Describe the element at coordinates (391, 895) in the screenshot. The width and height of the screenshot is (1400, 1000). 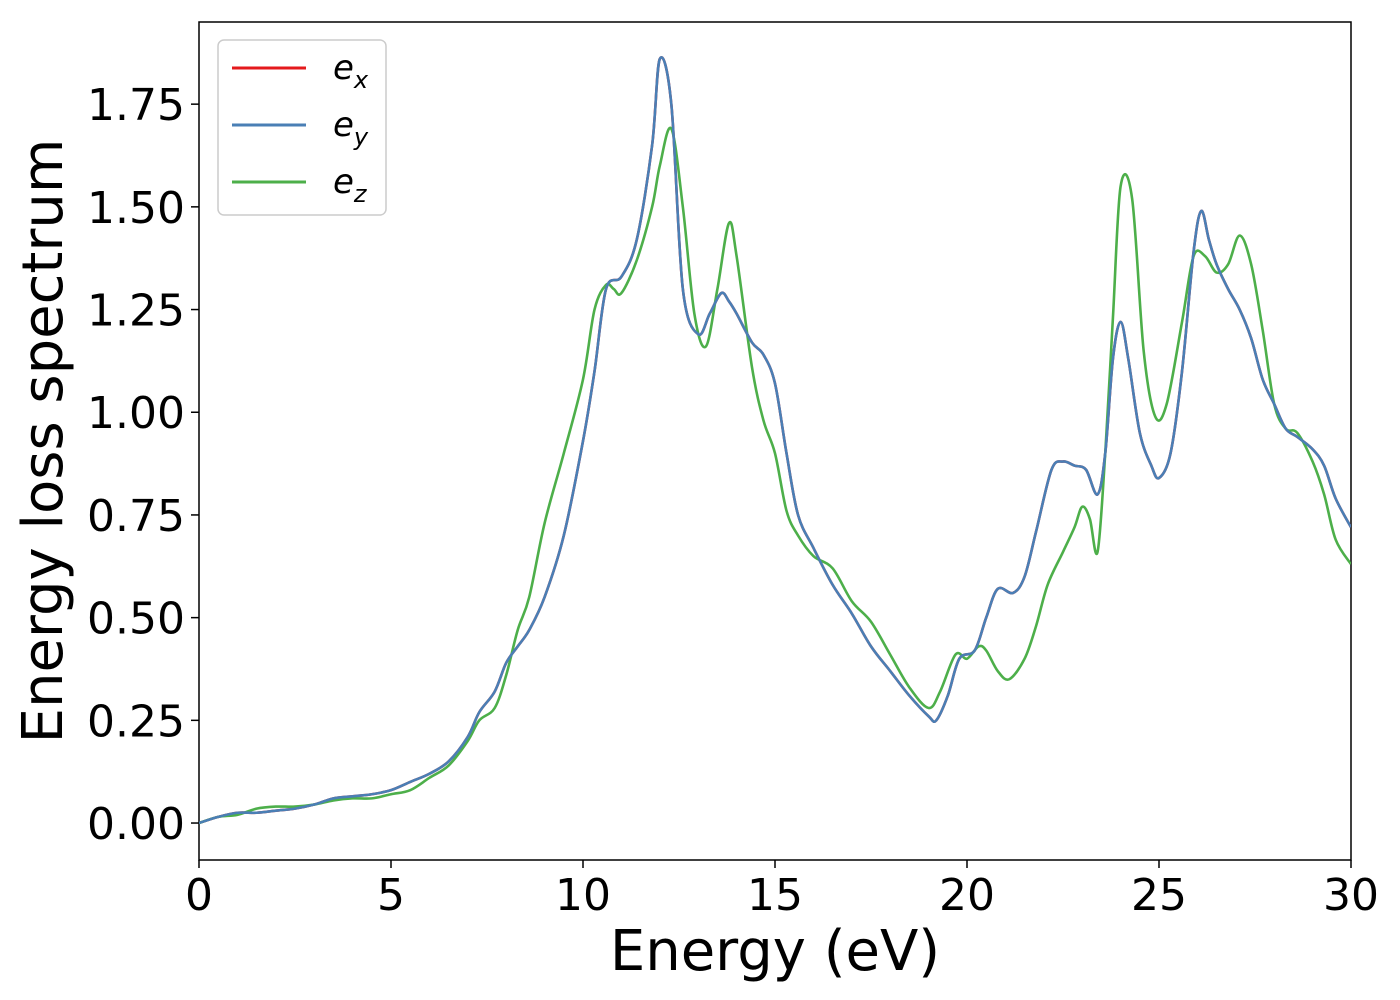
I see `x-tick-label: 5` at that location.